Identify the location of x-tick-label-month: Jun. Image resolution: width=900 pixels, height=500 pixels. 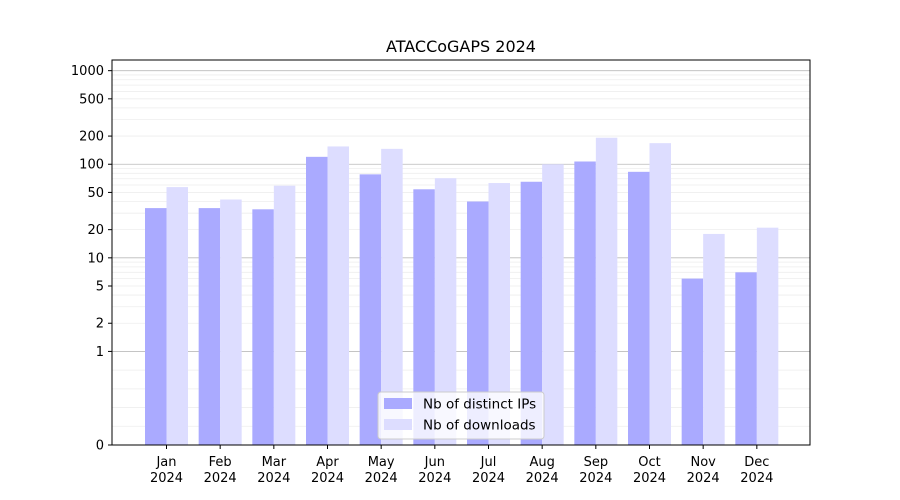
(434, 462).